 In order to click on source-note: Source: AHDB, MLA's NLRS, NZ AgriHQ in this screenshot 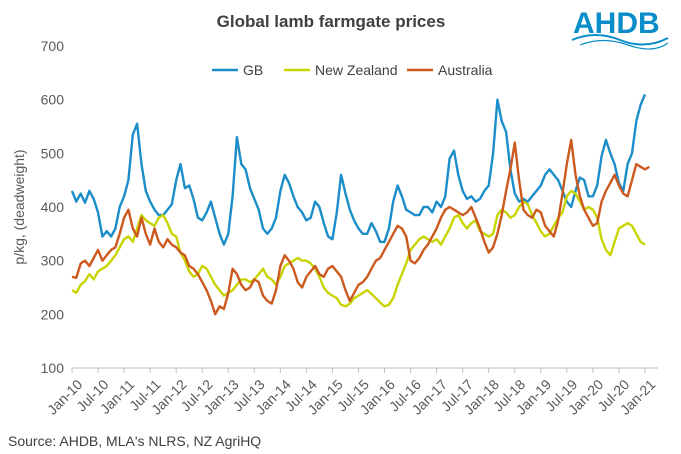, I will do `click(134, 441)`.